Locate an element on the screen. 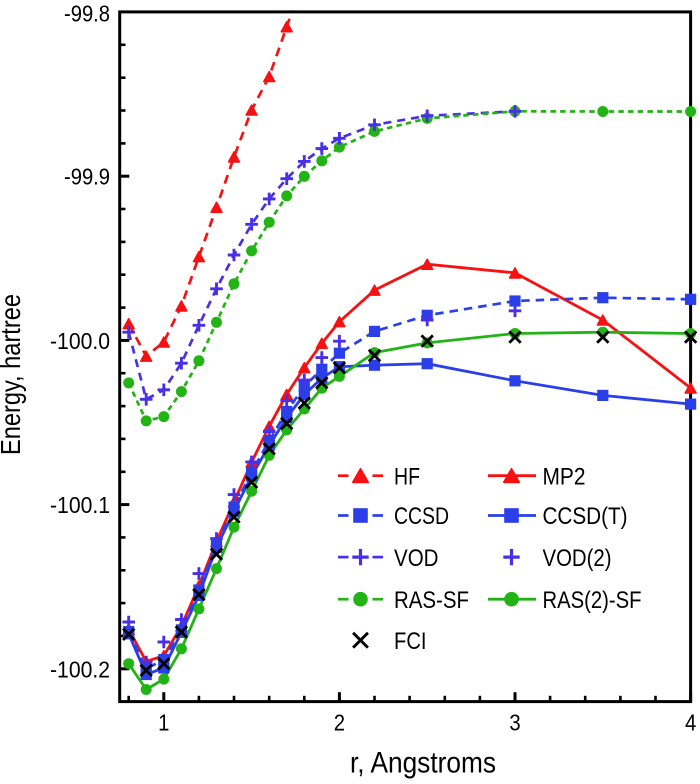 Image resolution: width=700 pixels, height=784 pixels. svg-text: 4 is located at coordinates (690, 723).